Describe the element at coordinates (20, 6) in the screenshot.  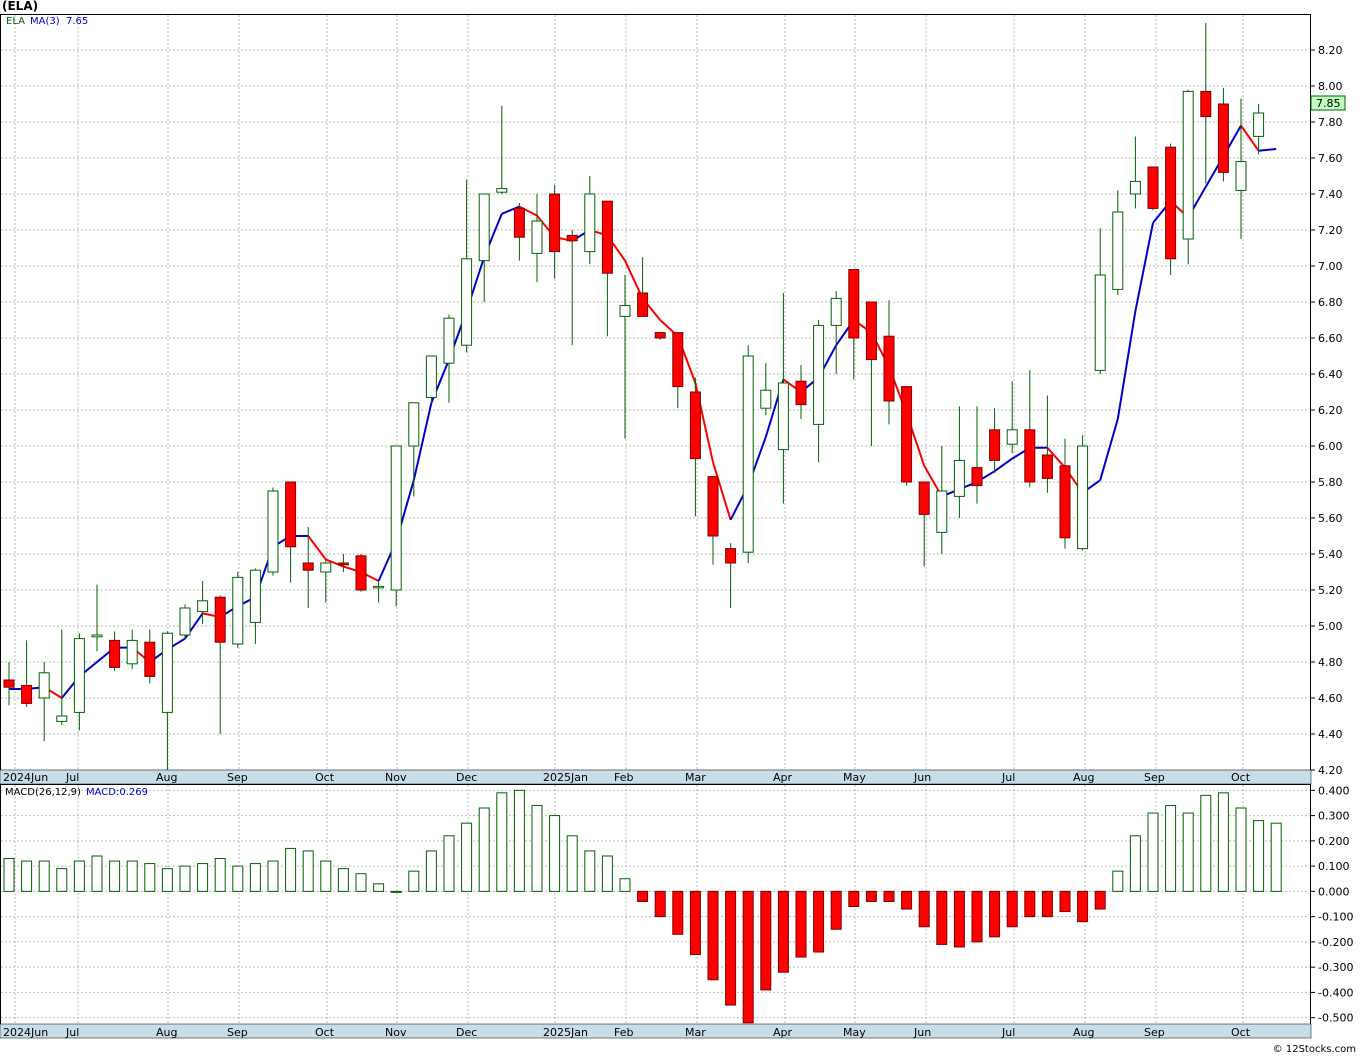
I see `chart-title: (ELA)` at that location.